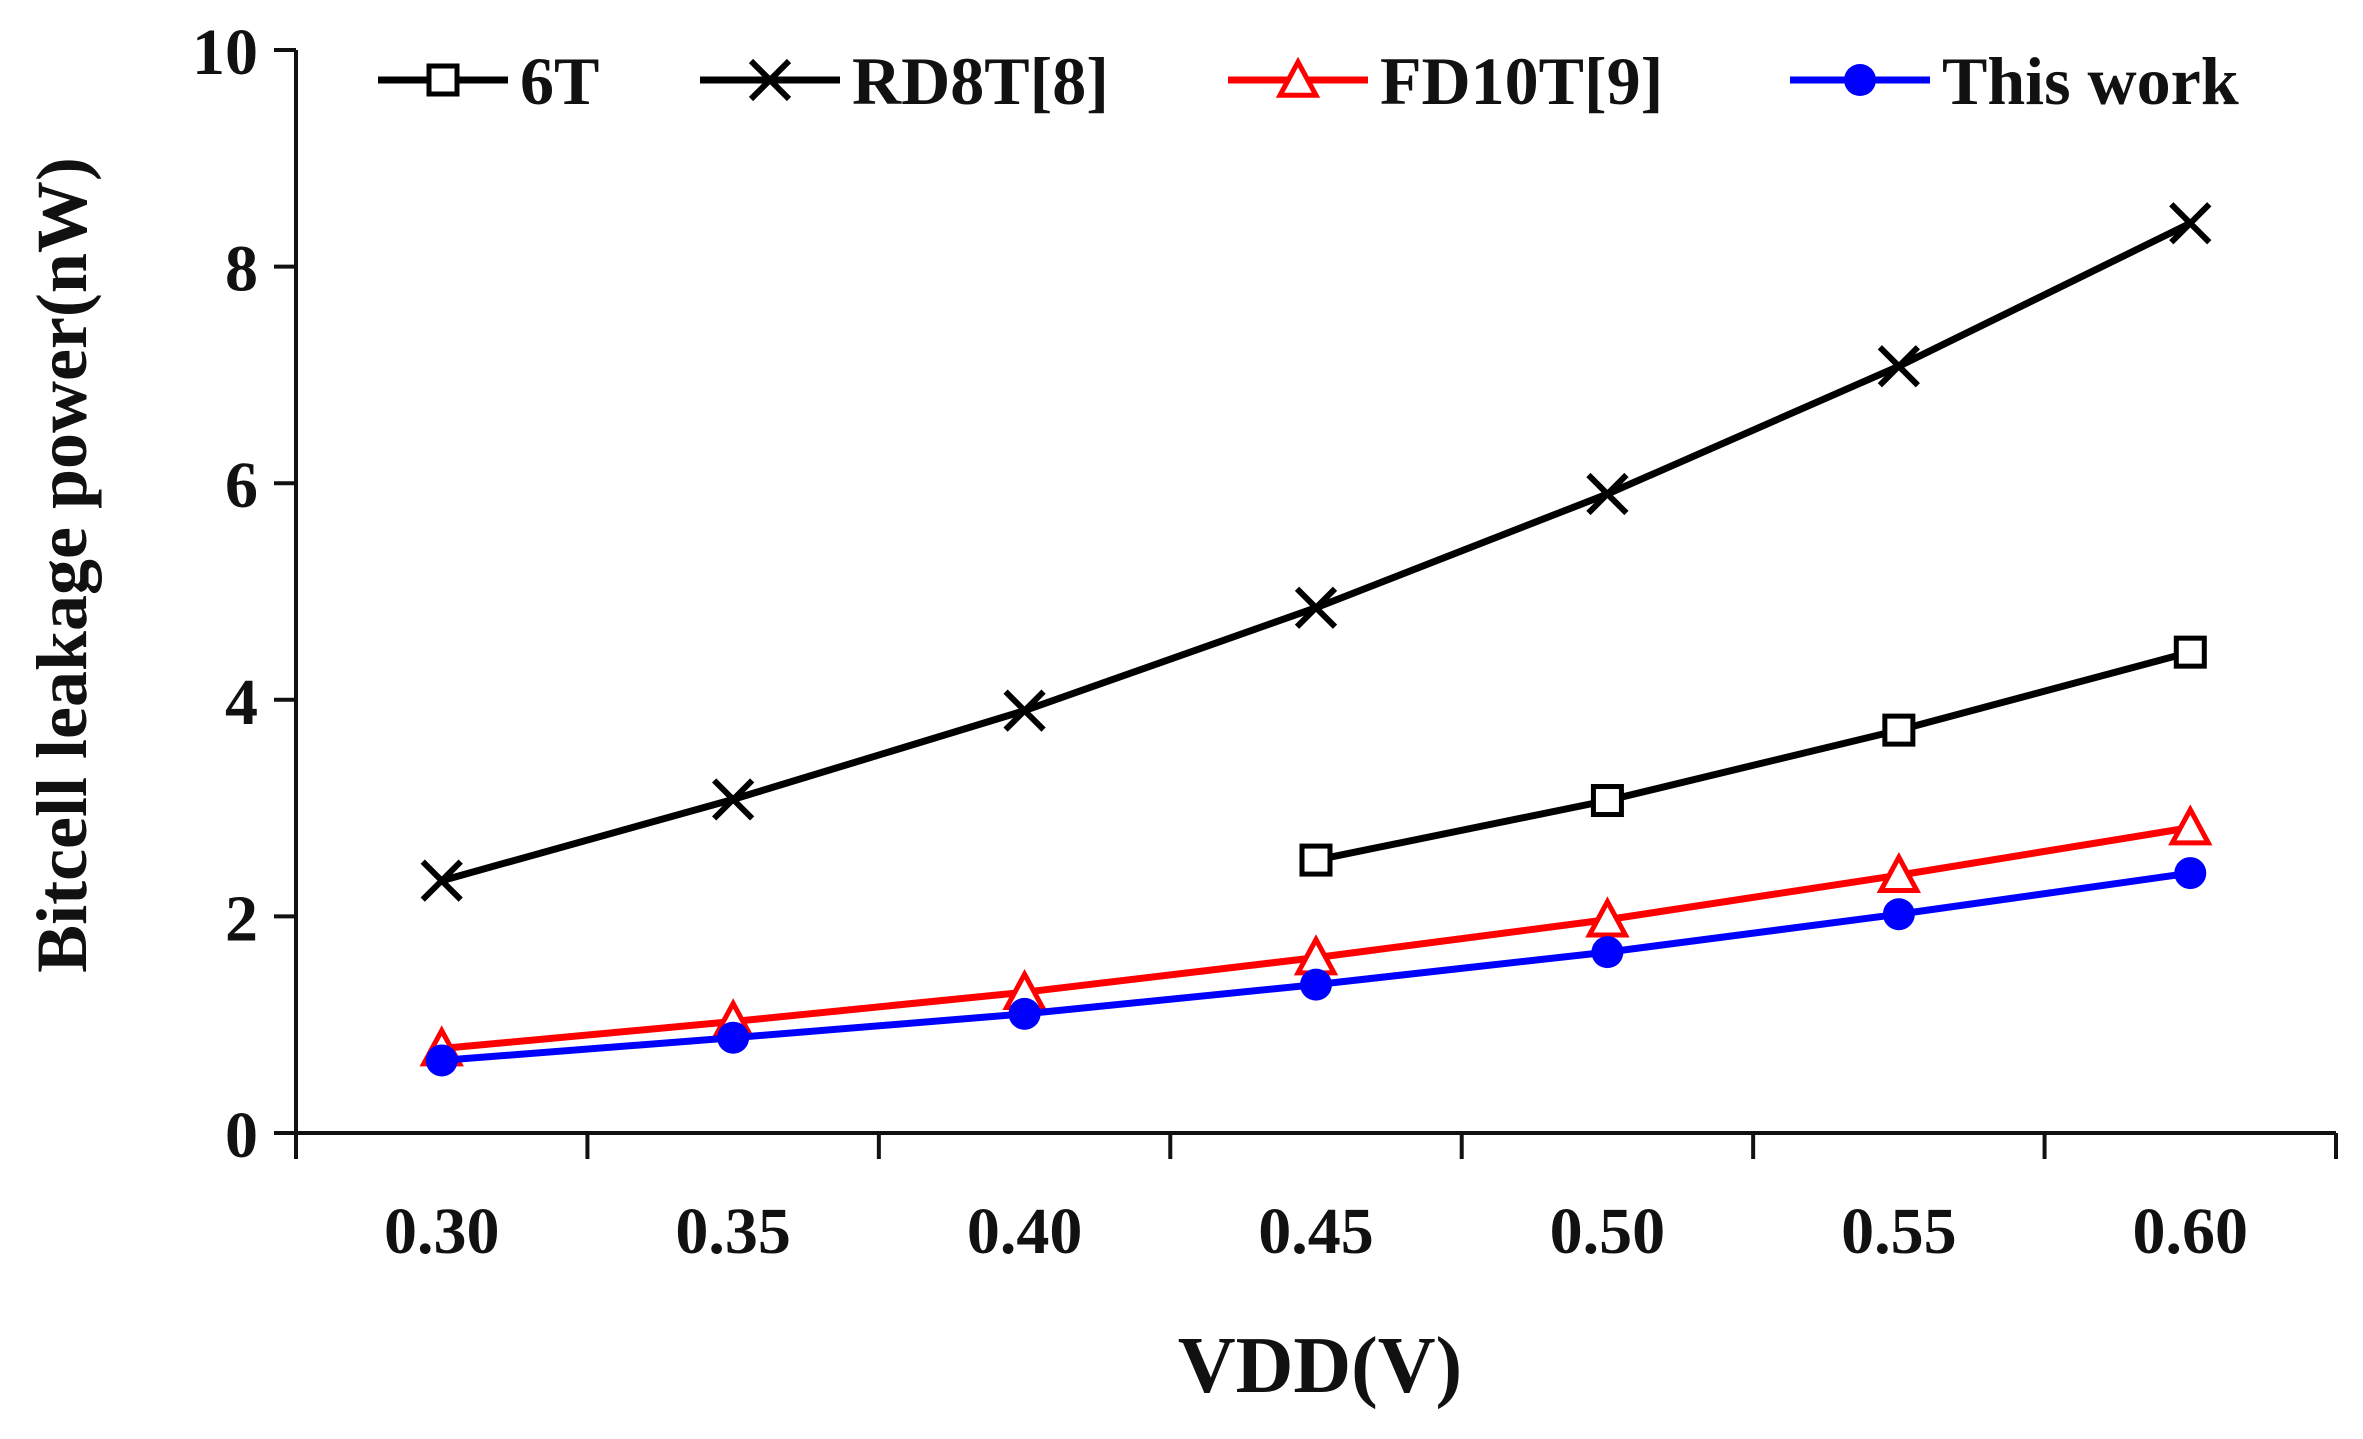 This screenshot has width=2363, height=1439. Describe the element at coordinates (241, 269) in the screenshot. I see `y-tick-label: 8` at that location.